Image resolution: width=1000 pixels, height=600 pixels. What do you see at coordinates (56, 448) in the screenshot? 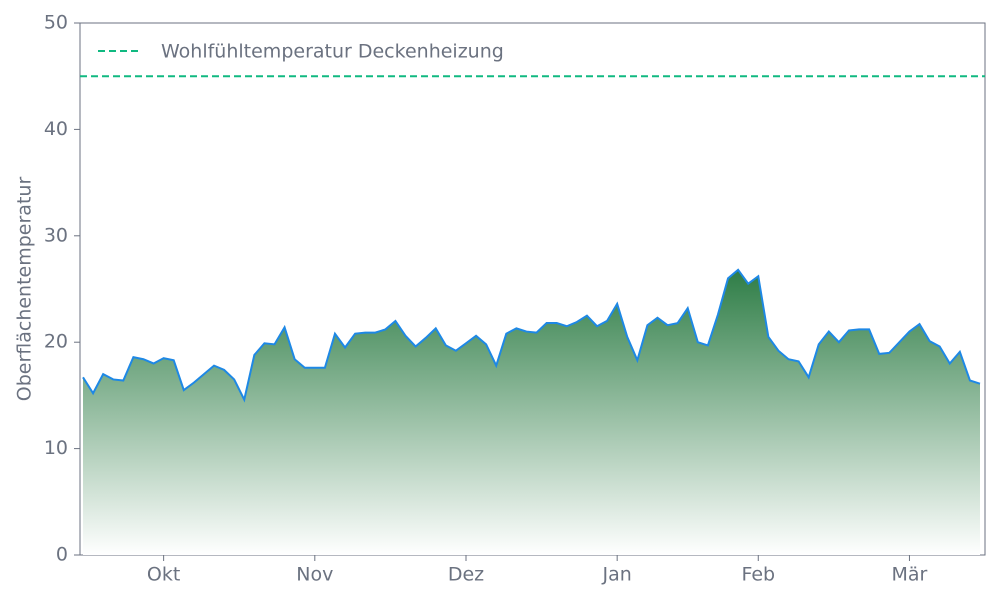
I see `y-tick-label: 10` at bounding box center [56, 448].